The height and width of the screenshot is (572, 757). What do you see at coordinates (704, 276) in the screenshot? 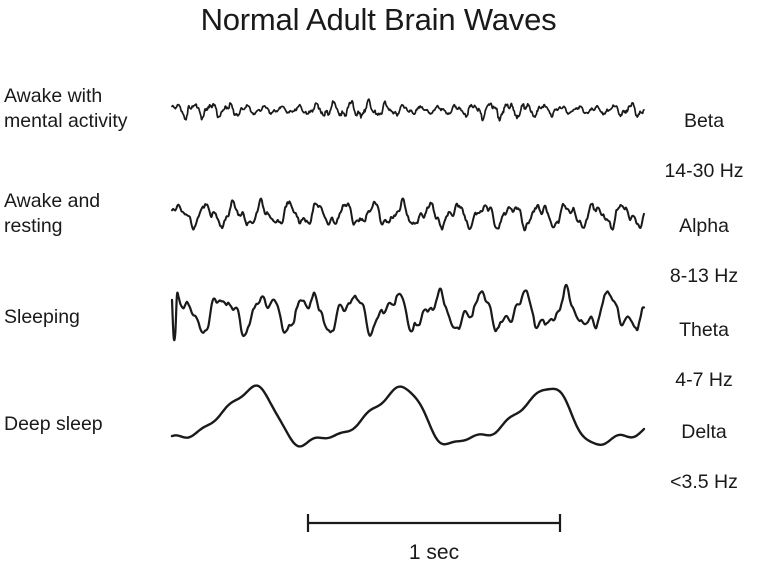
I see `band-frequency-alpha: 8-13 Hz` at bounding box center [704, 276].